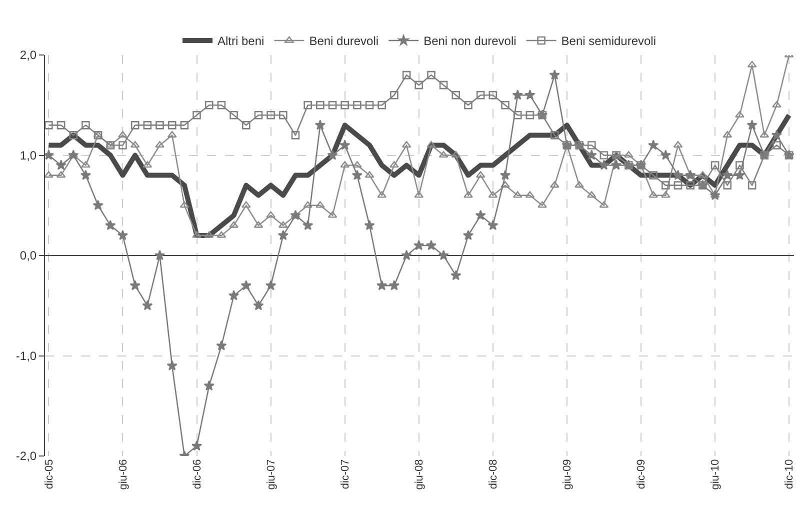 The width and height of the screenshot is (806, 511). Describe the element at coordinates (241, 41) in the screenshot. I see `legend-label: Altri beni` at that location.